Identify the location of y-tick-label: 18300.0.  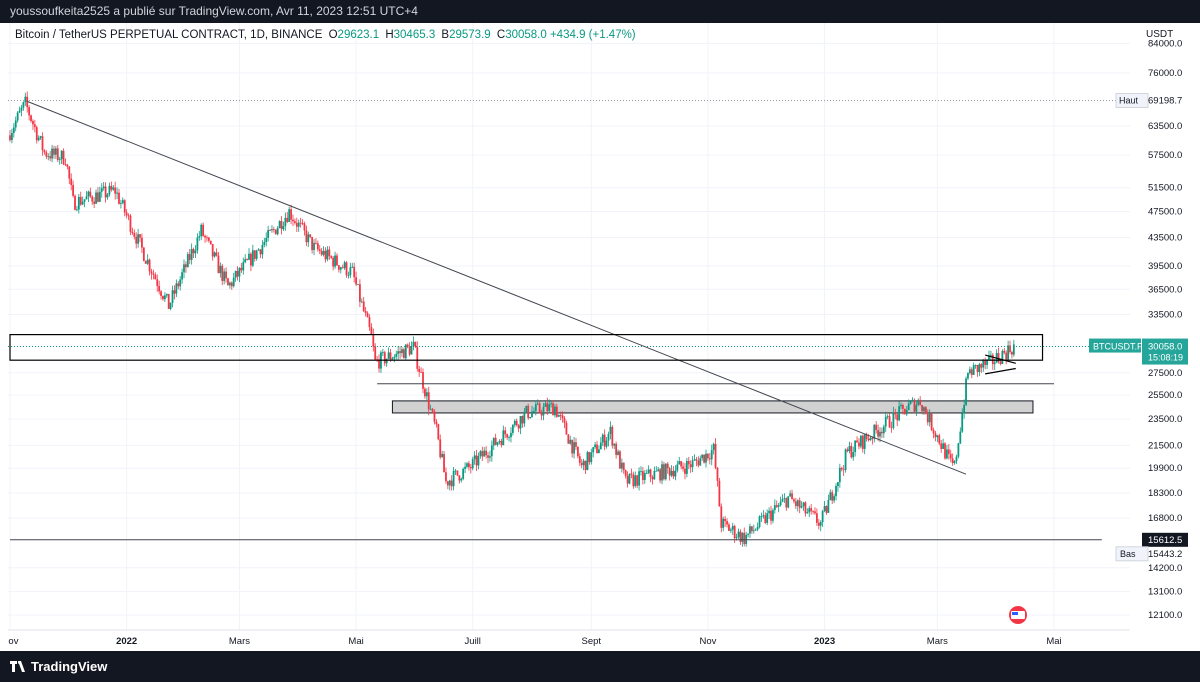
(1165, 493).